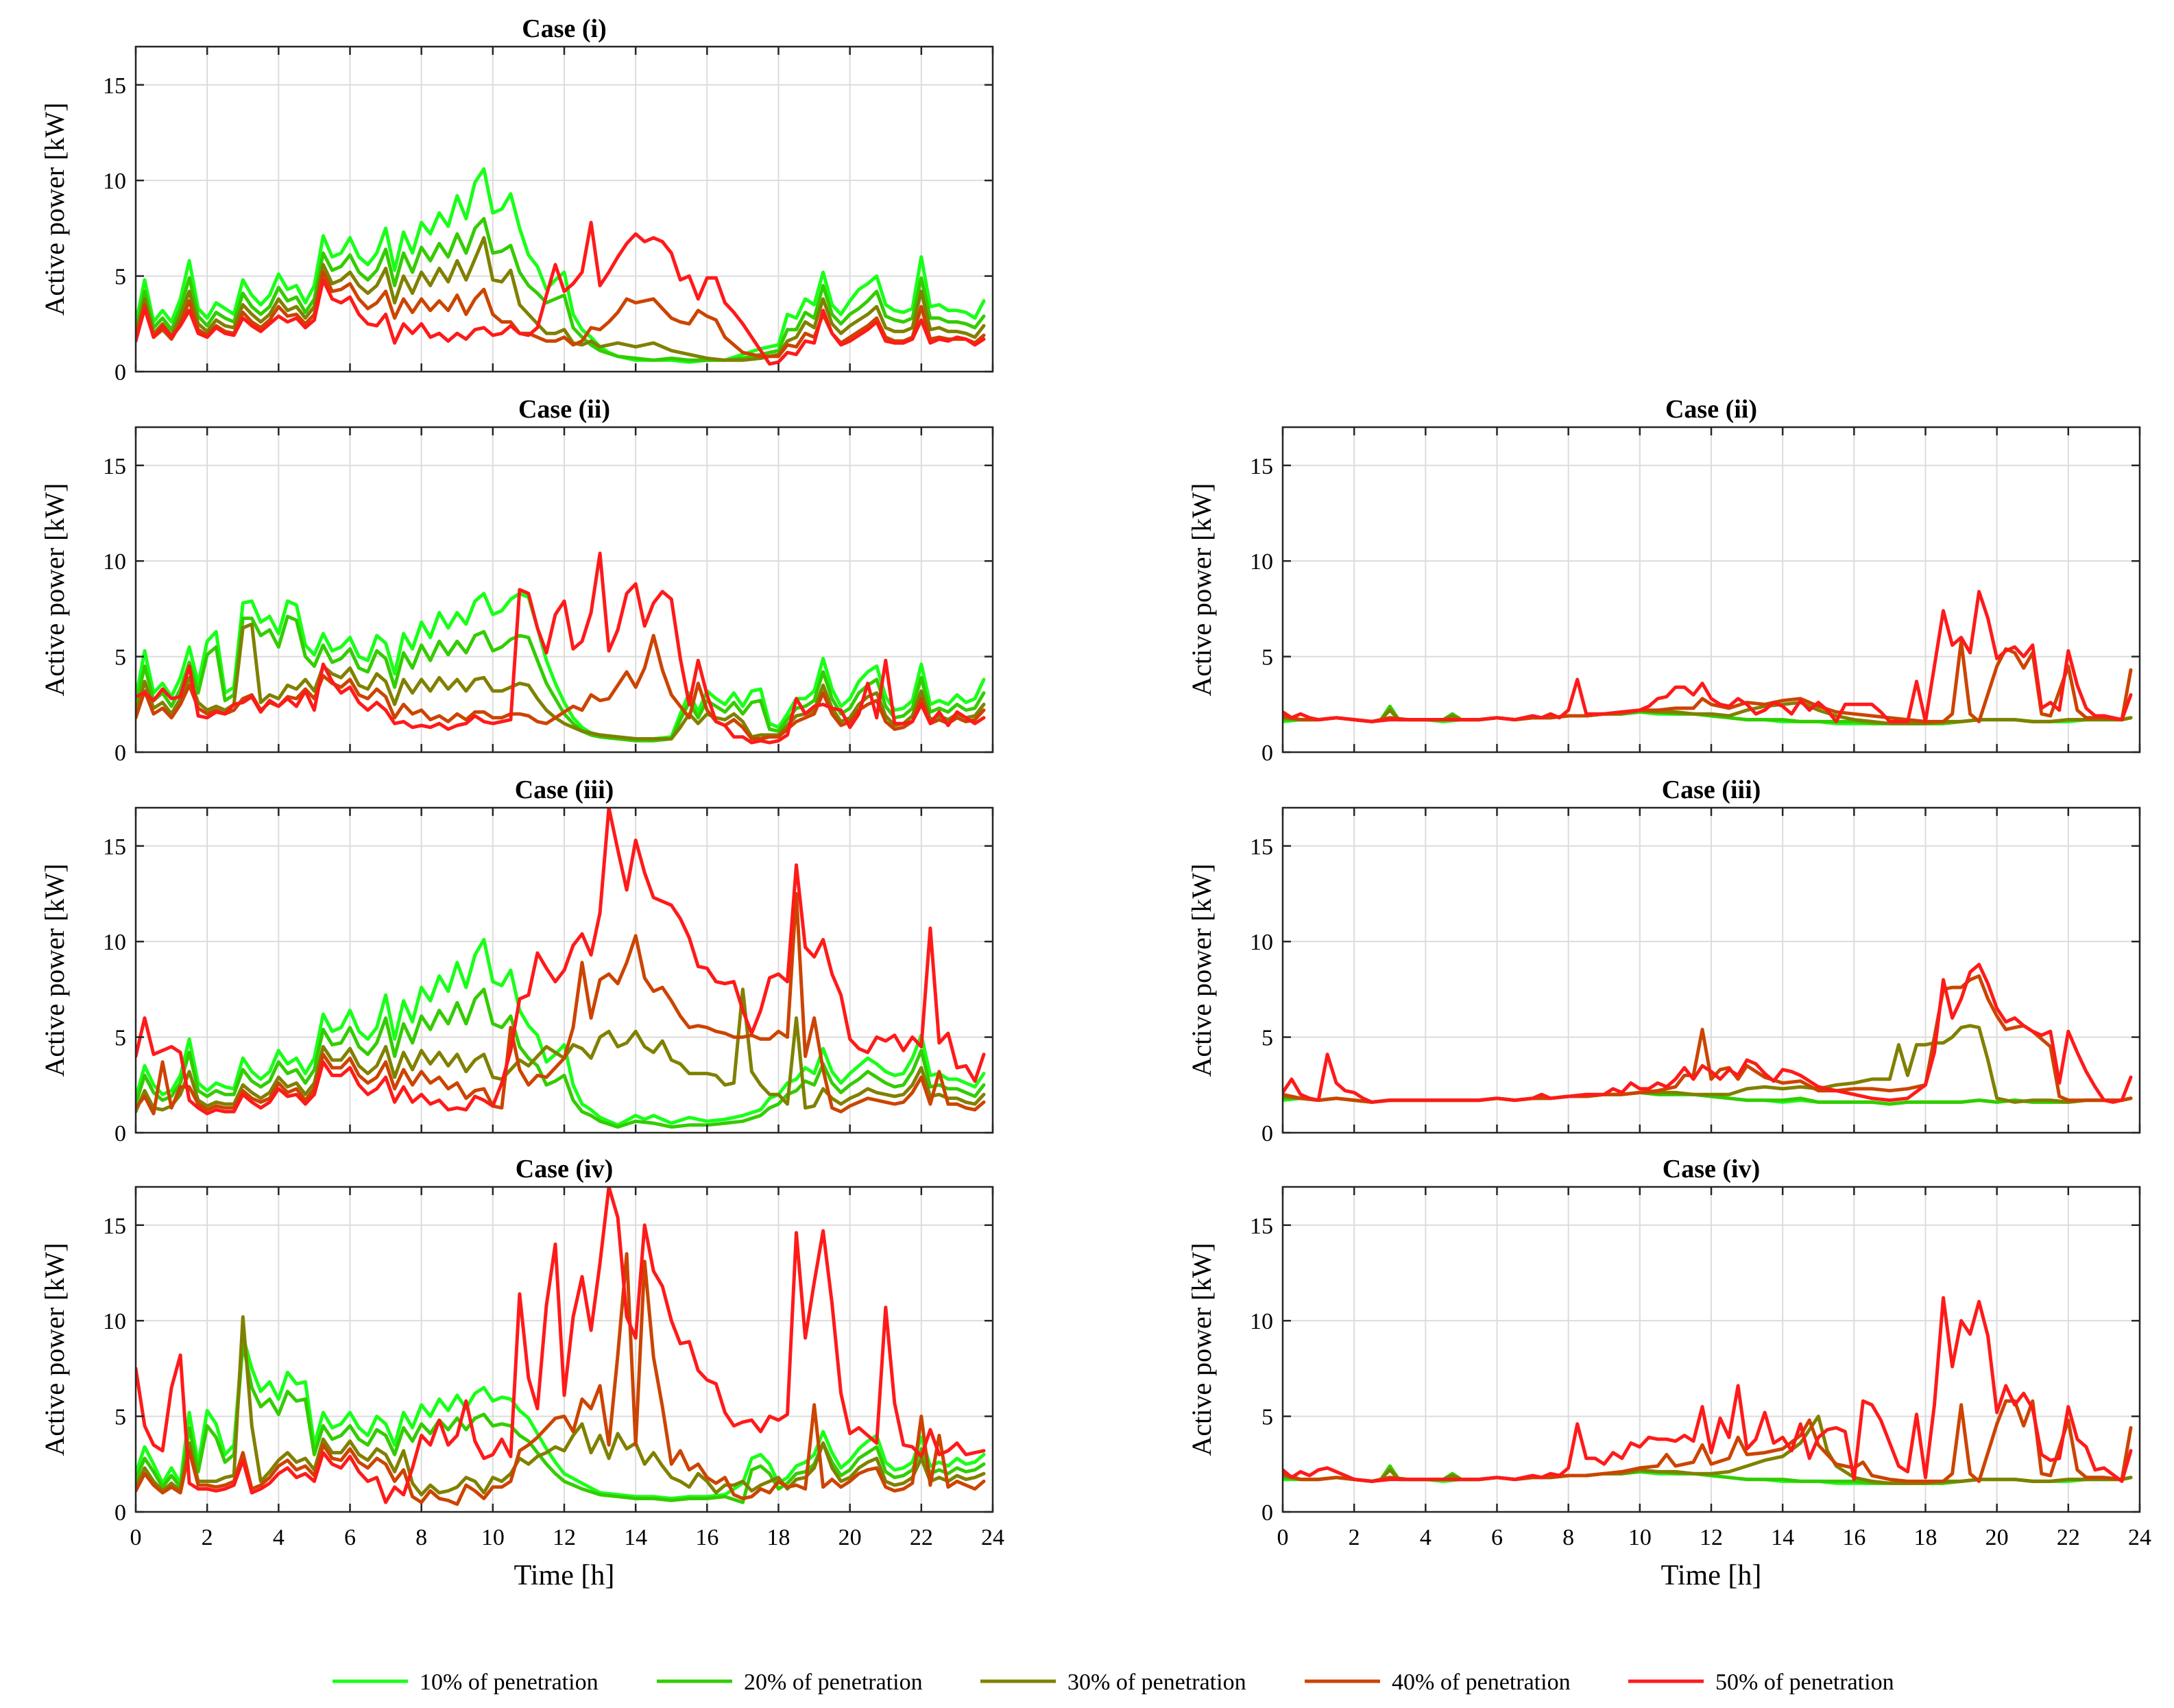  What do you see at coordinates (421, 1538) in the screenshot?
I see `x-tick-label: 8` at bounding box center [421, 1538].